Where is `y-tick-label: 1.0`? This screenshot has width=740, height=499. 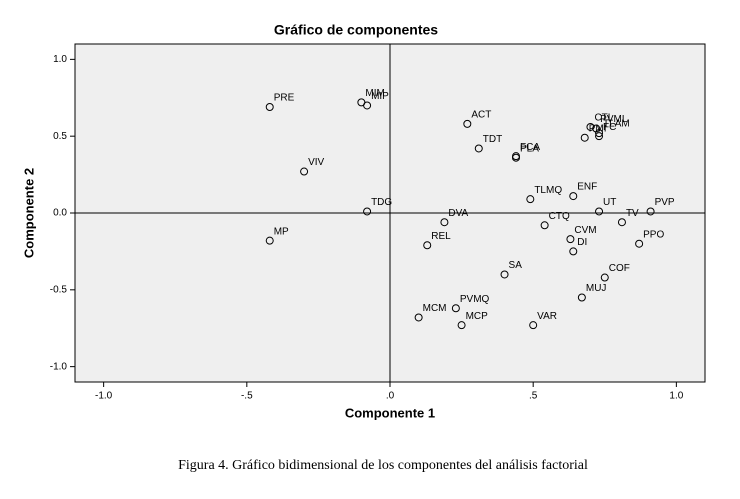 y-tick-label: 1.0 is located at coordinates (60, 59).